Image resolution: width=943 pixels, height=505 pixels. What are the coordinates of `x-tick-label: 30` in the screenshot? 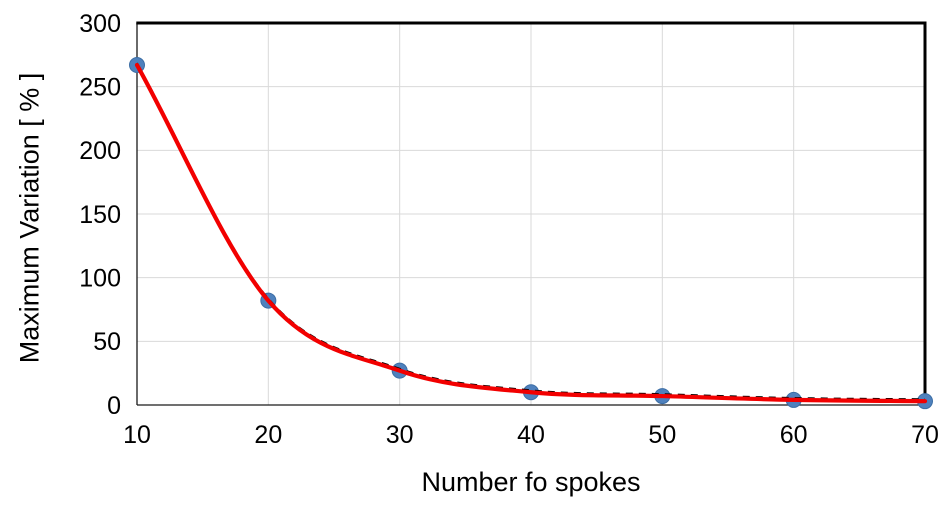 It's located at (400, 435).